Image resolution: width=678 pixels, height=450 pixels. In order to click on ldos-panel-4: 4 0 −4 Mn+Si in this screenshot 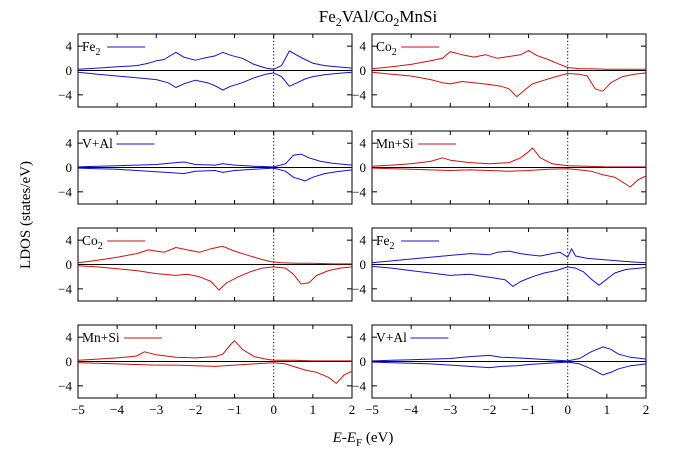, I will do `click(499, 167)`.